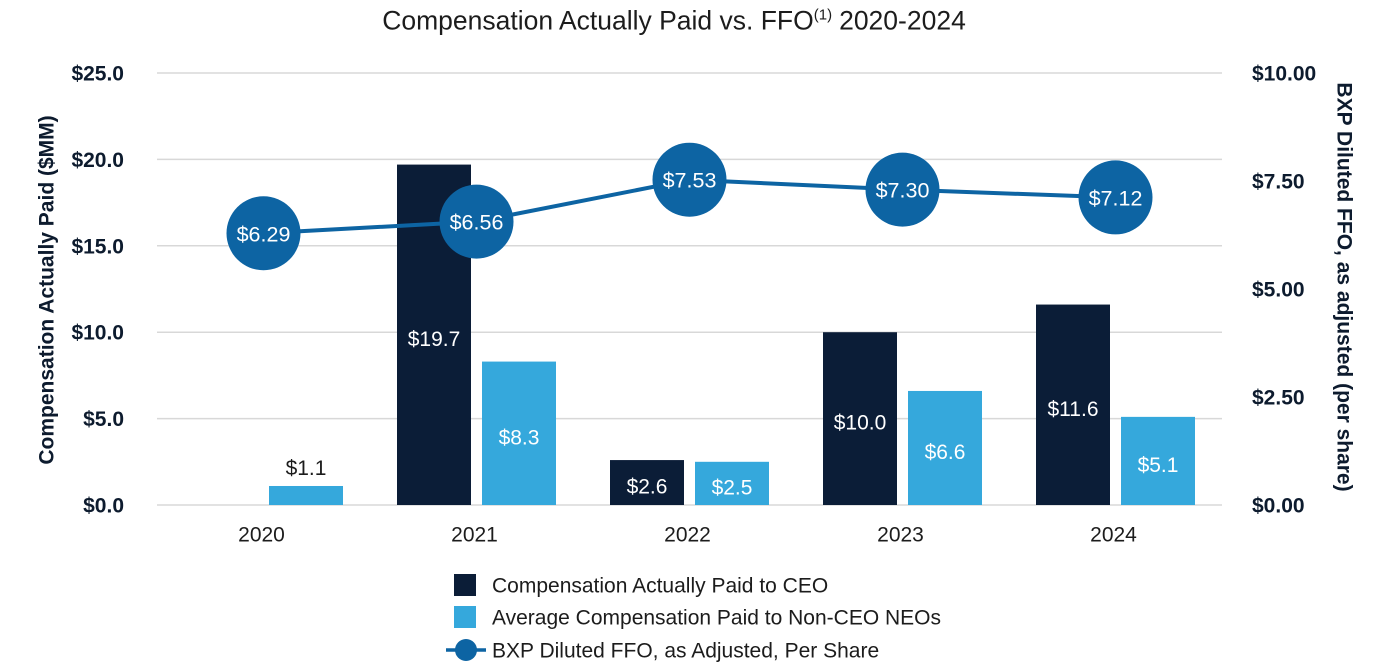 The height and width of the screenshot is (672, 1392). I want to click on legend-swatch-non-ceo, so click(465, 617).